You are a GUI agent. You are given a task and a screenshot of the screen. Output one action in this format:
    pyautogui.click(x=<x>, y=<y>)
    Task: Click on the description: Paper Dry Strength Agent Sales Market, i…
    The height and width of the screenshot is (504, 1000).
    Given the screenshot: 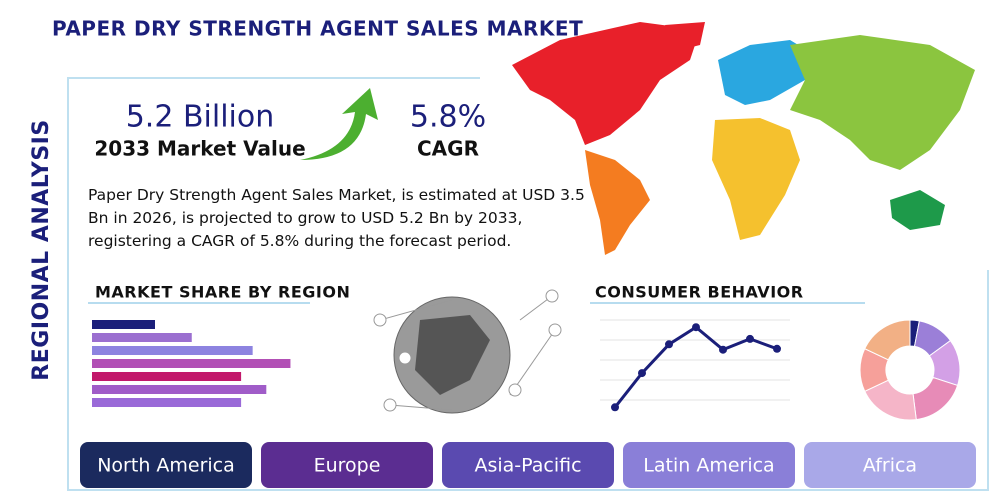 What is the action you would take?
    pyautogui.click(x=336, y=218)
    